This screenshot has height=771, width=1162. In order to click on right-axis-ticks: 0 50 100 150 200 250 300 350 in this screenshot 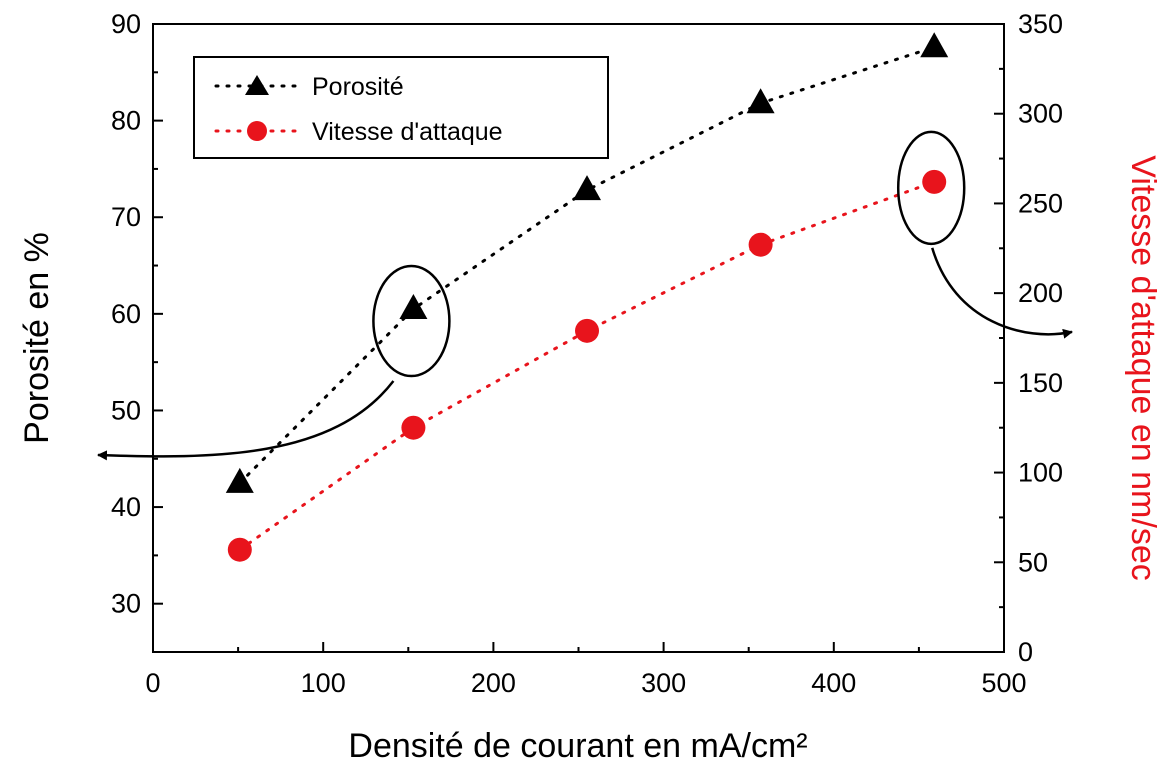, I will do `click(1028, 338)`.